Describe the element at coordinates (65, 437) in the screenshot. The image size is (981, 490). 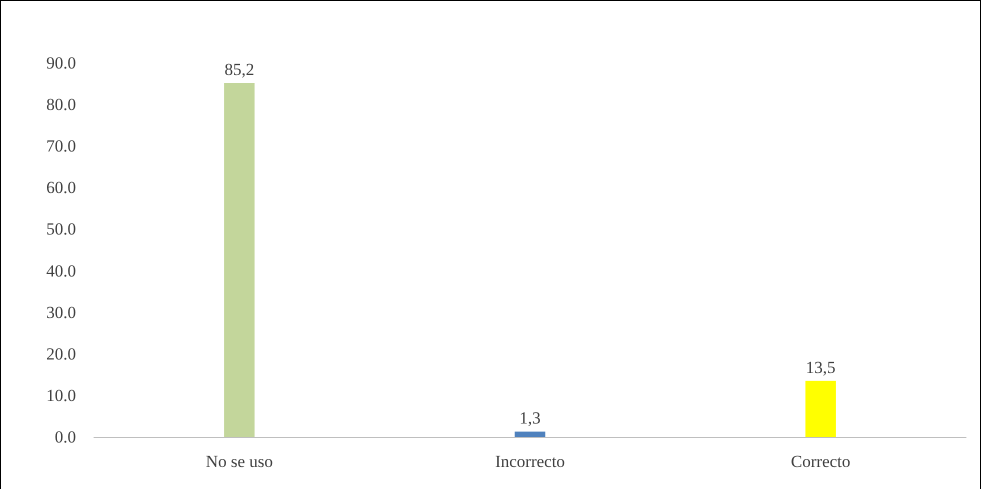
I see `y-tick-label: 0.0` at that location.